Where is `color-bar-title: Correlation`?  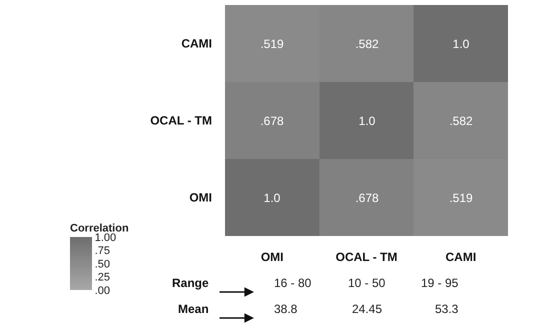
color-bar-title: Correlation is located at coordinates (99, 228).